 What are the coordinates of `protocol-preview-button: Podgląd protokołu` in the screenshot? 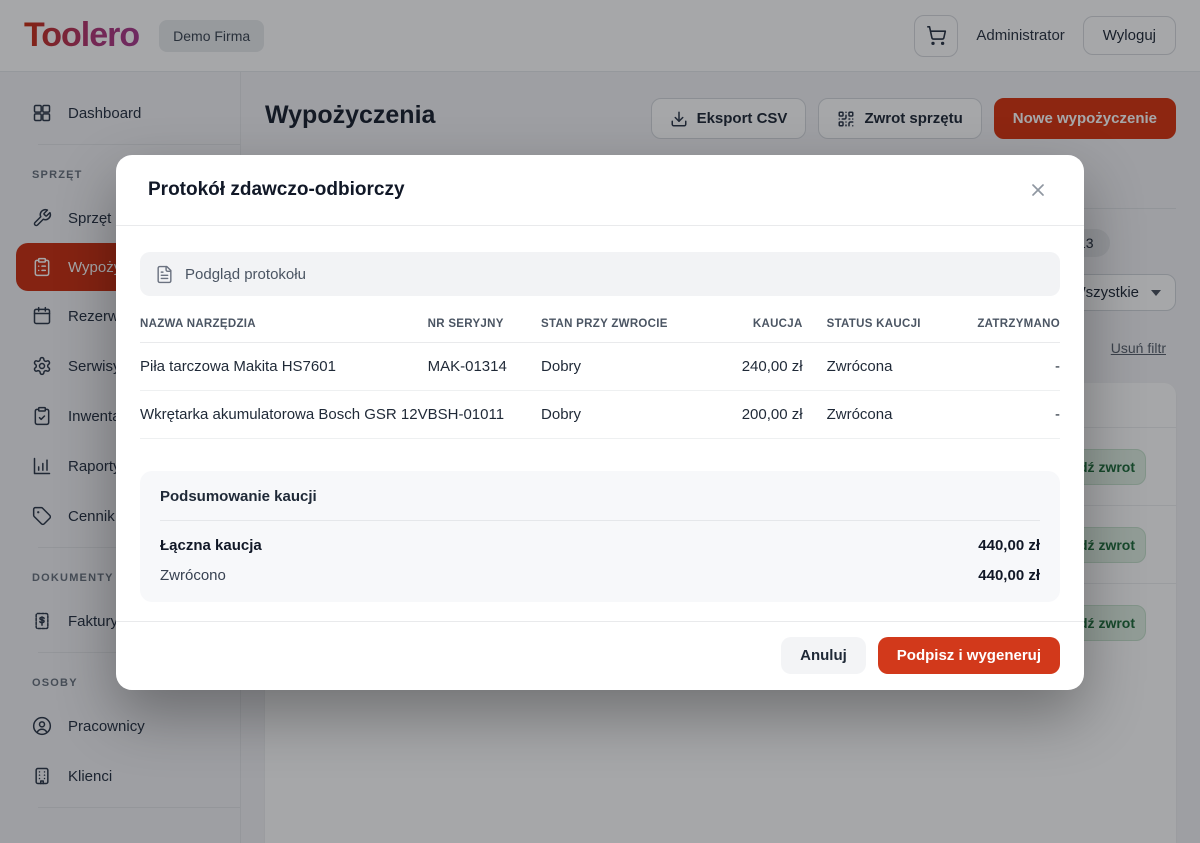 It's located at (600, 274).